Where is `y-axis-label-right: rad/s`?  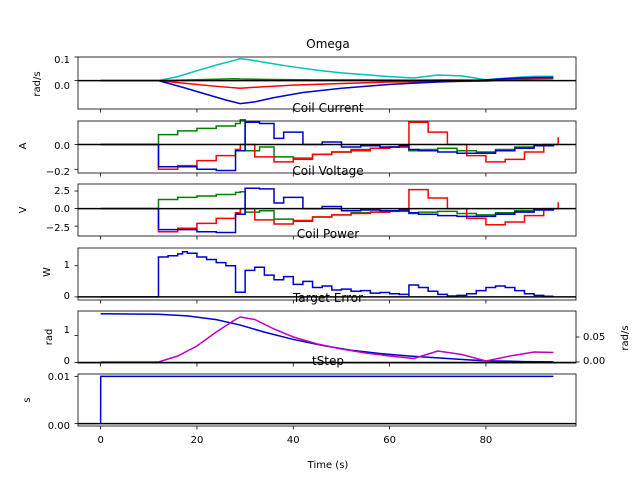 y-axis-label-right: rad/s is located at coordinates (625, 337).